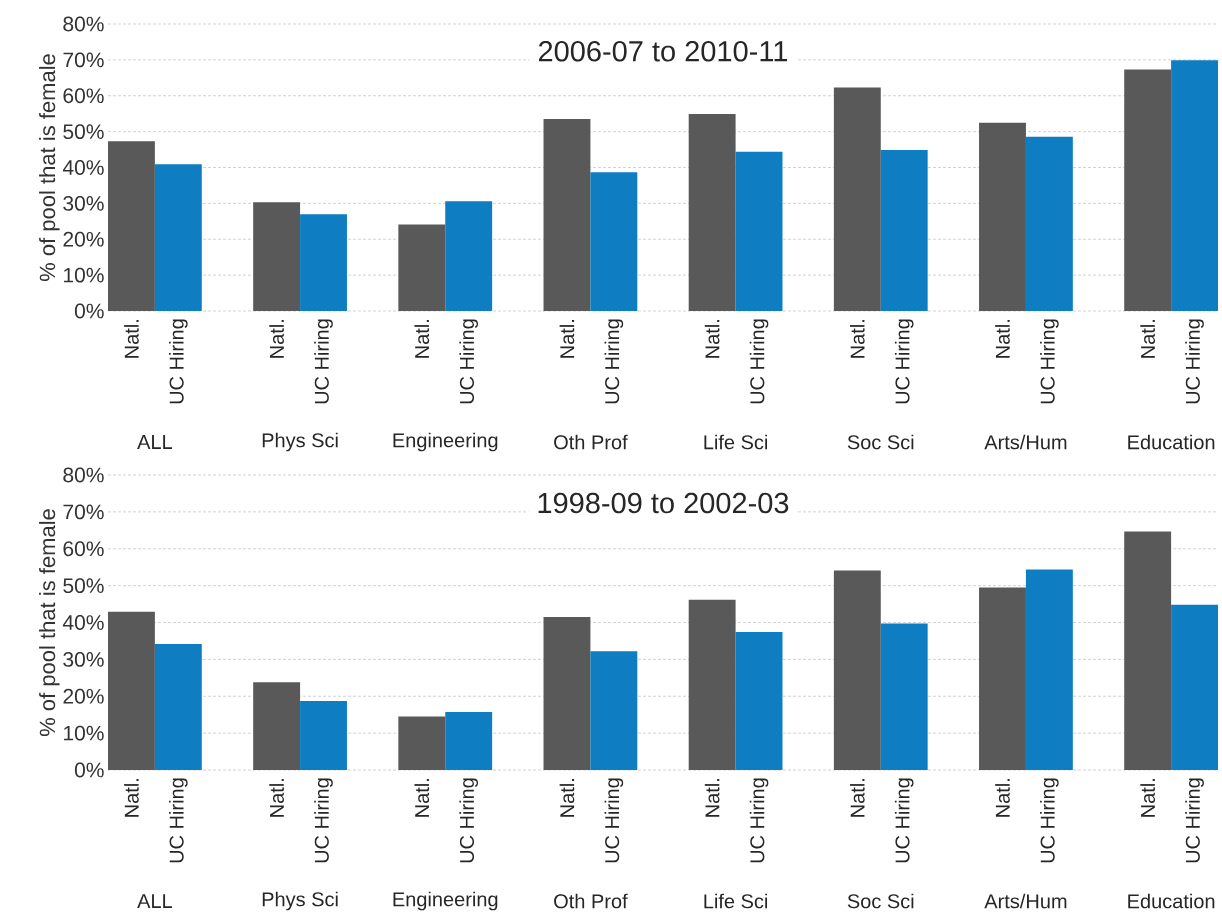  What do you see at coordinates (663, 503) in the screenshot?
I see `chart-title: 1998-09 to 2002-03` at bounding box center [663, 503].